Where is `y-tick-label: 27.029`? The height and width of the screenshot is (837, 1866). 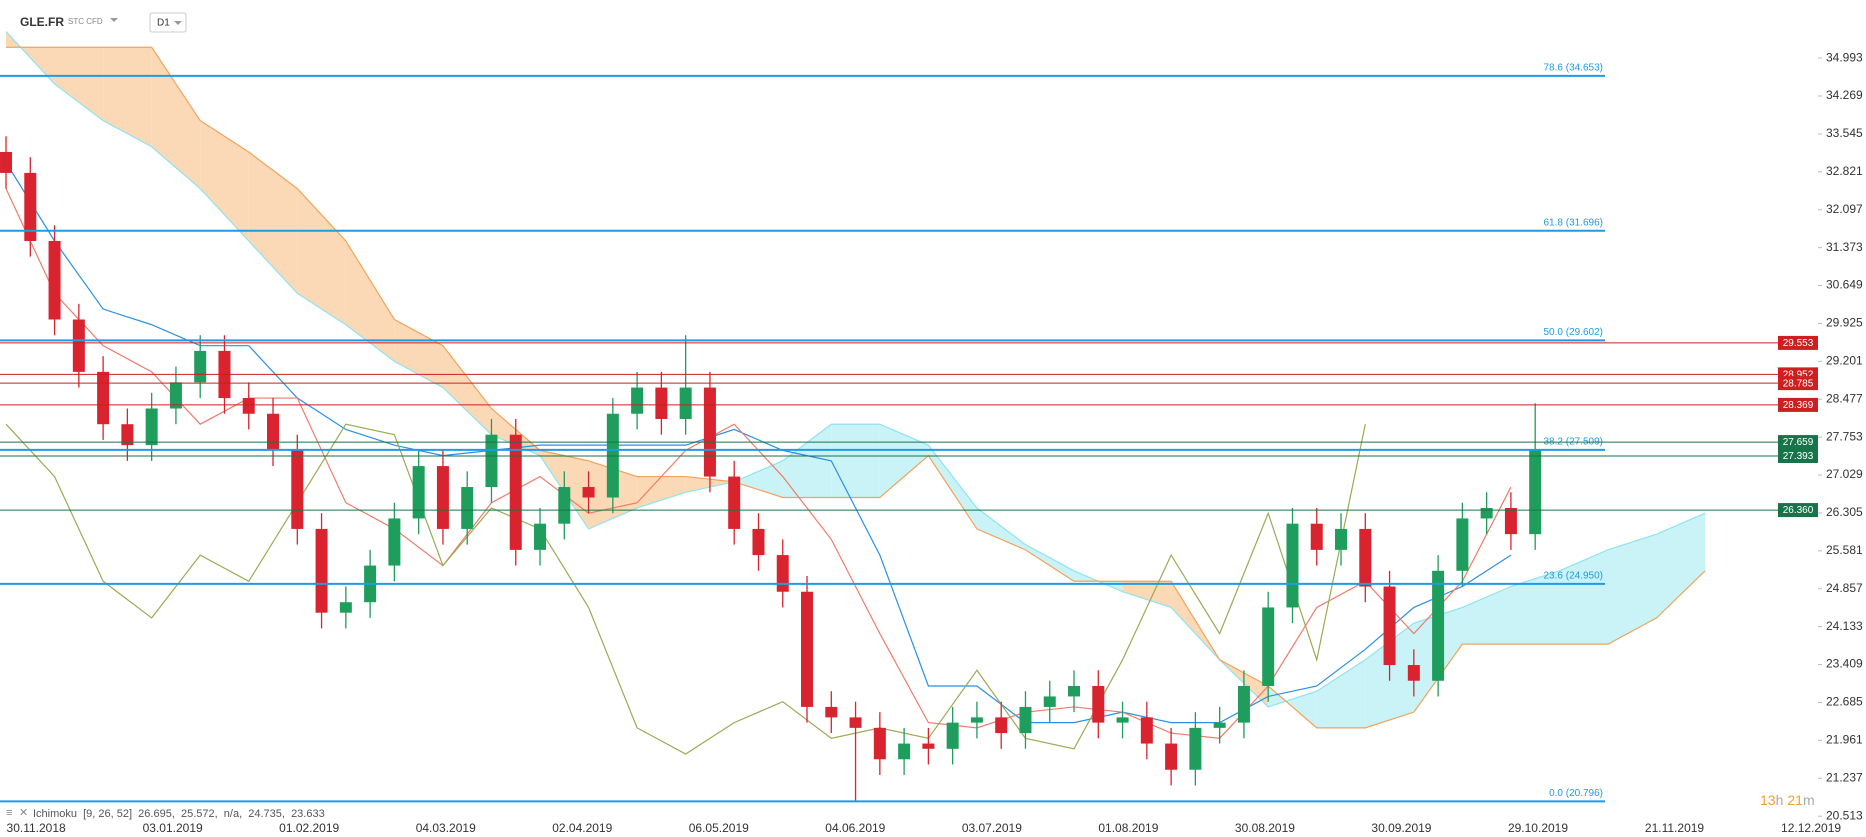
y-tick-label: 27.029 is located at coordinates (1844, 474).